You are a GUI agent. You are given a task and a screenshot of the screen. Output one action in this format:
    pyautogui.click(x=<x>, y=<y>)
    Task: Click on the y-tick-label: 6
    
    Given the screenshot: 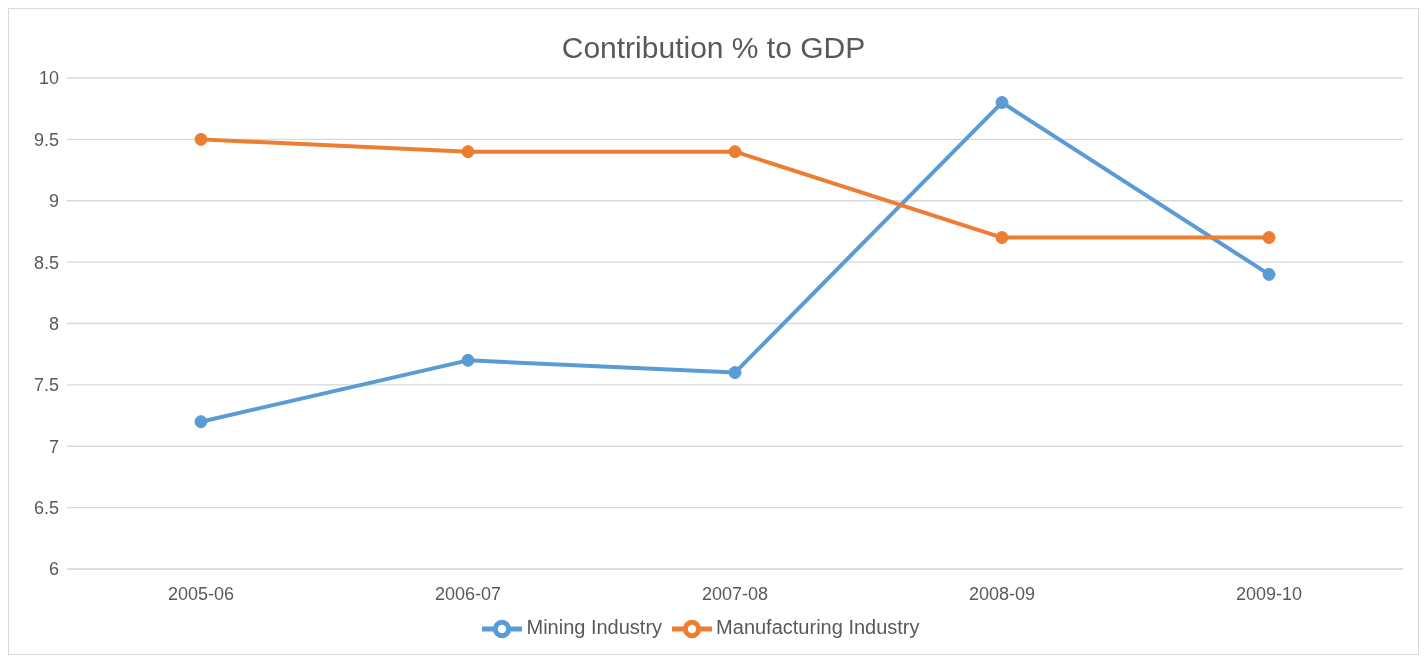 What is the action you would take?
    pyautogui.click(x=53, y=569)
    